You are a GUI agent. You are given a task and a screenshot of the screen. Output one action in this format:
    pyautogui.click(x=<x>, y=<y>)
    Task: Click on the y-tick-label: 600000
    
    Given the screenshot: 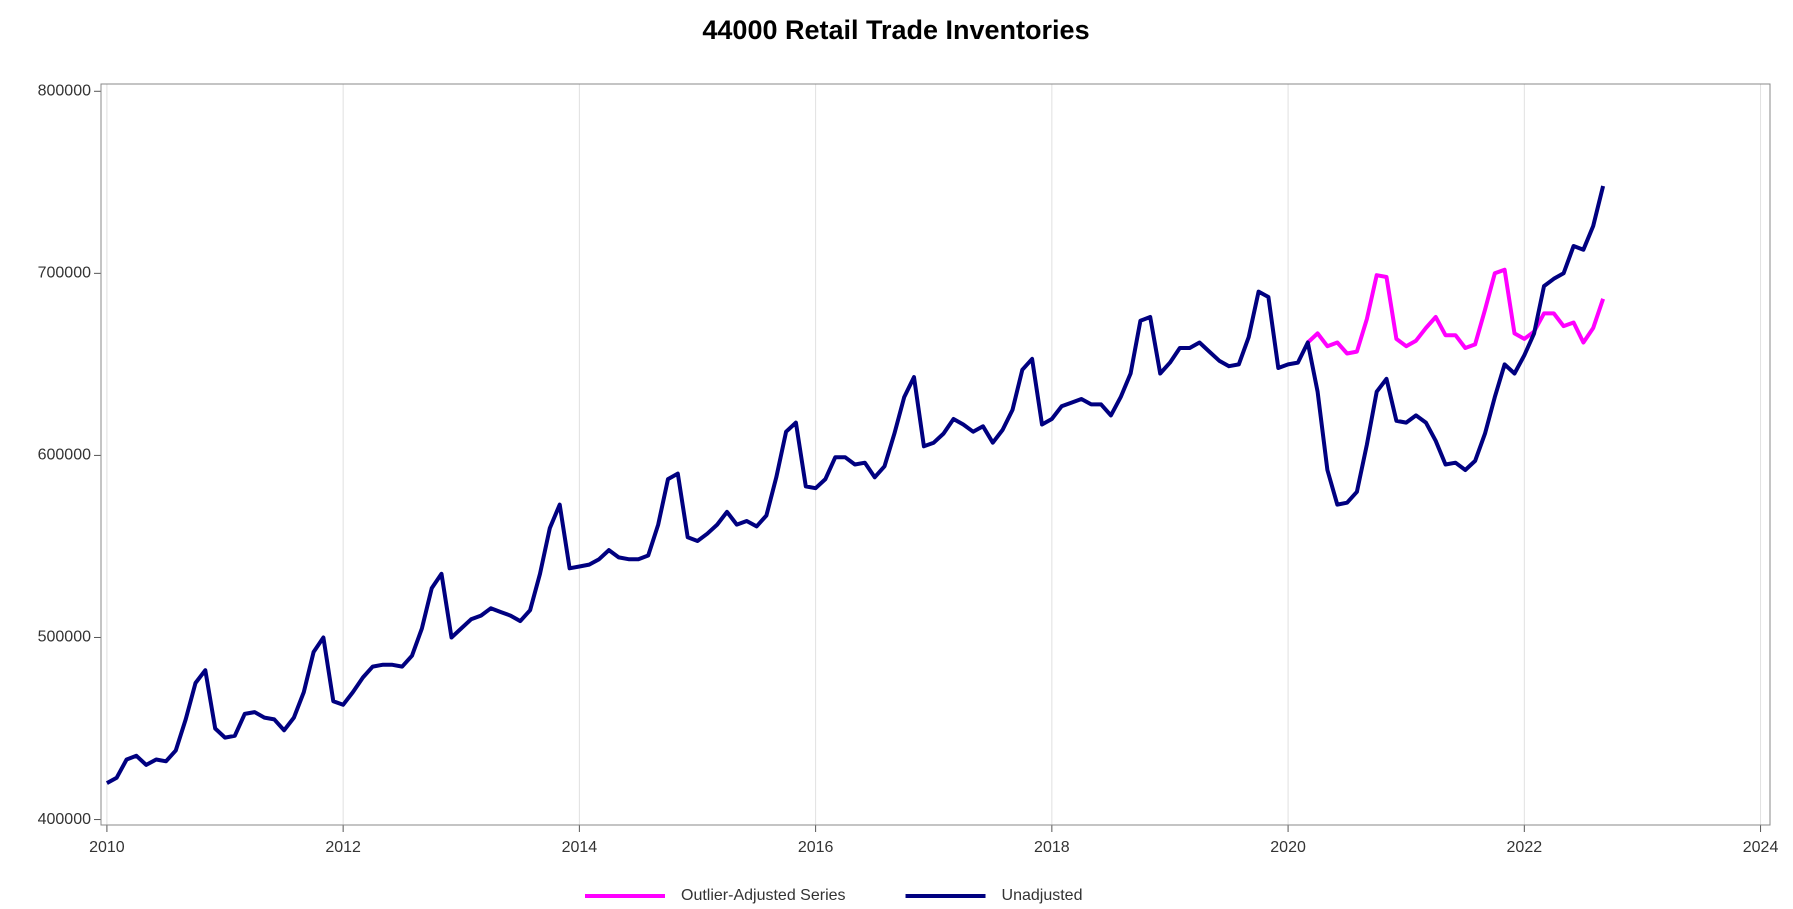 What is the action you would take?
    pyautogui.click(x=64, y=455)
    